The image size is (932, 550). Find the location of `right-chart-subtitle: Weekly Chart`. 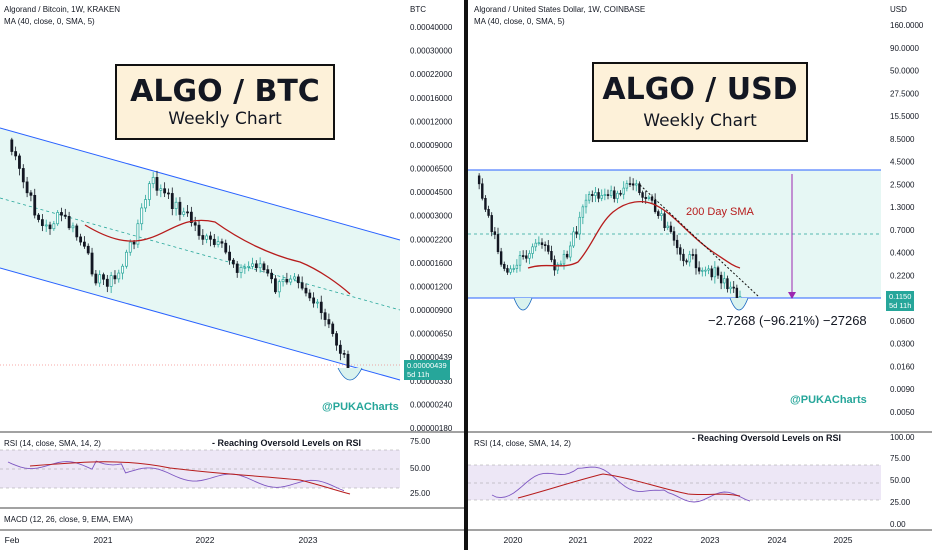

right-chart-subtitle: Weekly Chart is located at coordinates (700, 121).